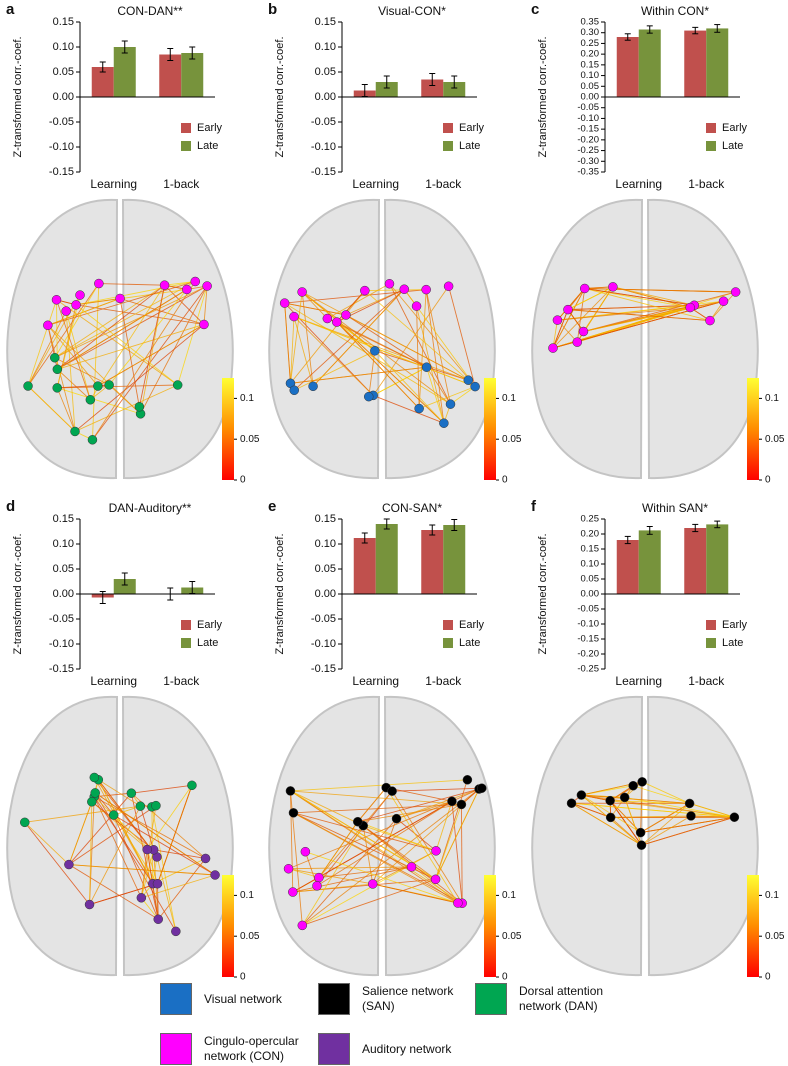 Image resolution: width=788 pixels, height=1066 pixels. I want to click on y-tick-label: -0.35, so click(588, 172).